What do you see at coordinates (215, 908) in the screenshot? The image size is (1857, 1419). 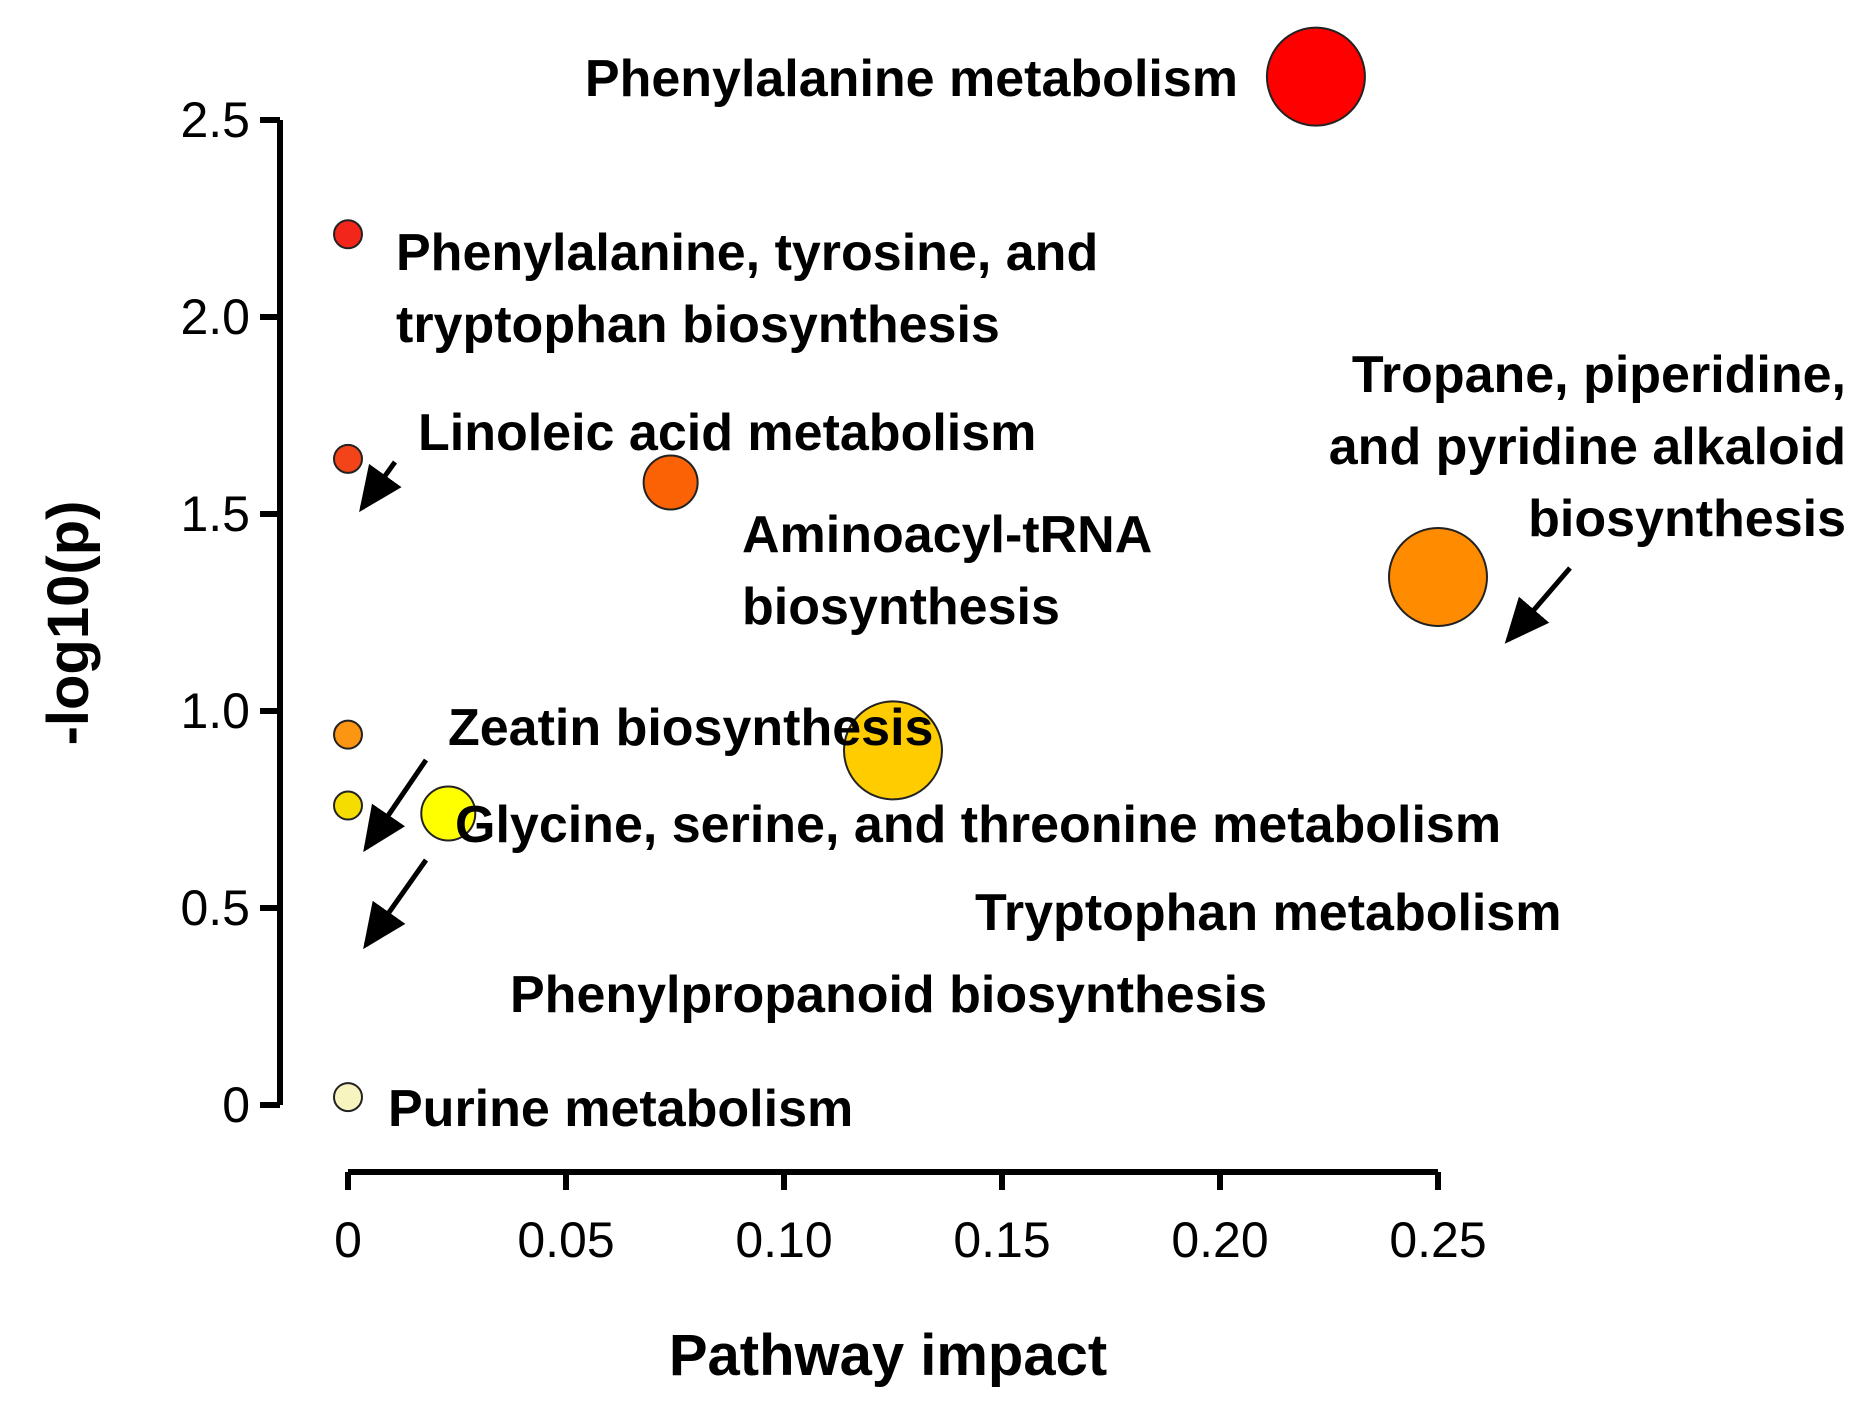 I see `y-tick-label: 0.5` at bounding box center [215, 908].